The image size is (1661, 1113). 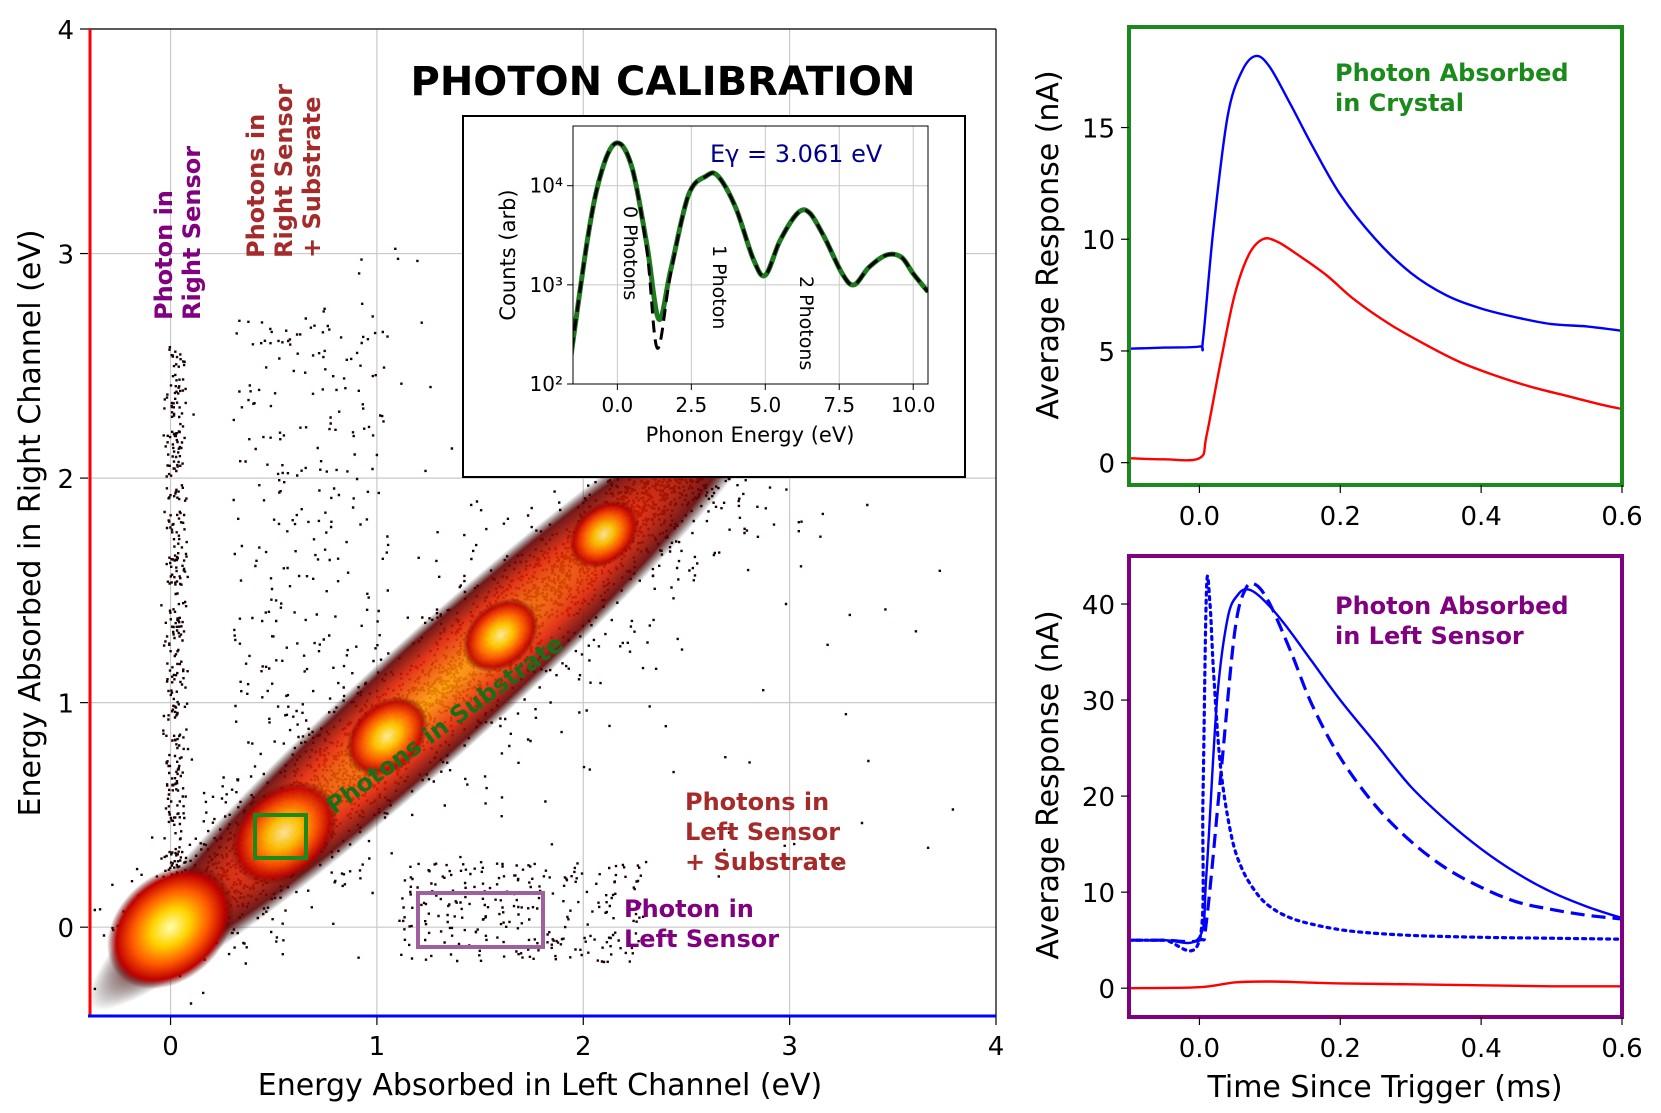 I want to click on label-left-sensor: Photon in Left Sensor, so click(x=701, y=924).